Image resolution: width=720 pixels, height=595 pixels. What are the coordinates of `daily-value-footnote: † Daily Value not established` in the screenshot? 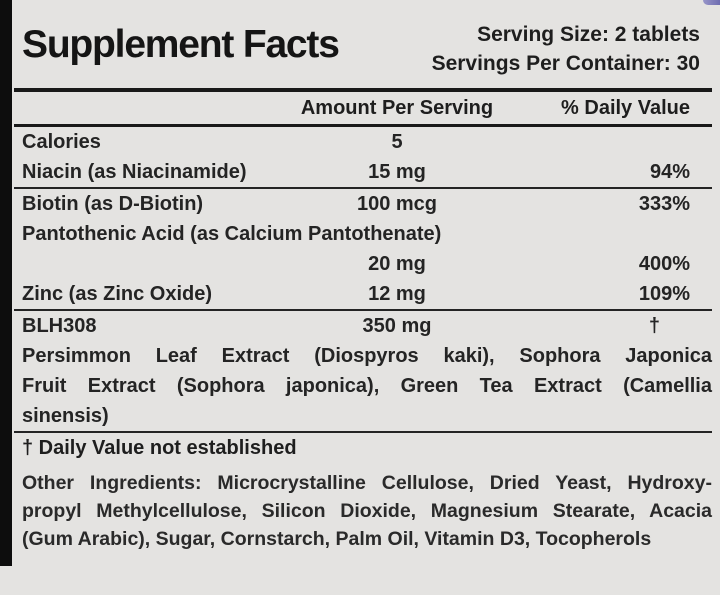 It's located at (159, 448).